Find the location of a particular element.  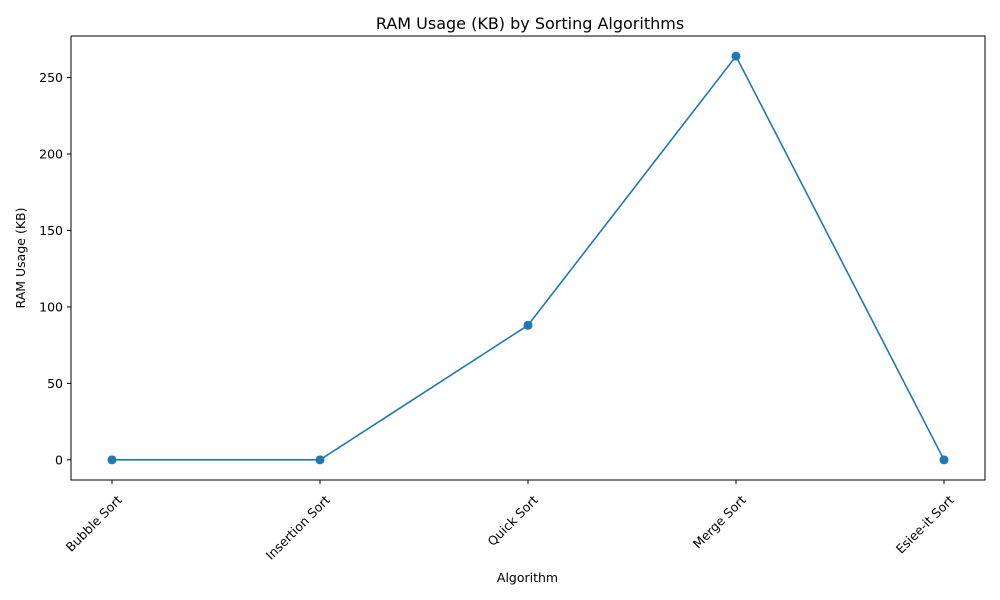

x-tick-label: Bubble Sort is located at coordinates (94, 523).